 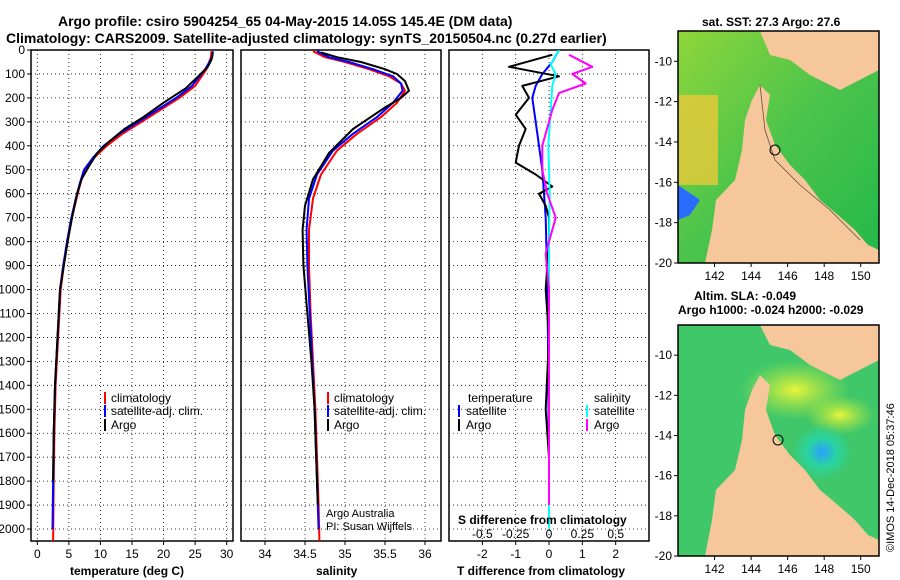 I want to click on sla-map-subtitle: Argo h1000: -0.024 h2000: -0.029, so click(x=771, y=310).